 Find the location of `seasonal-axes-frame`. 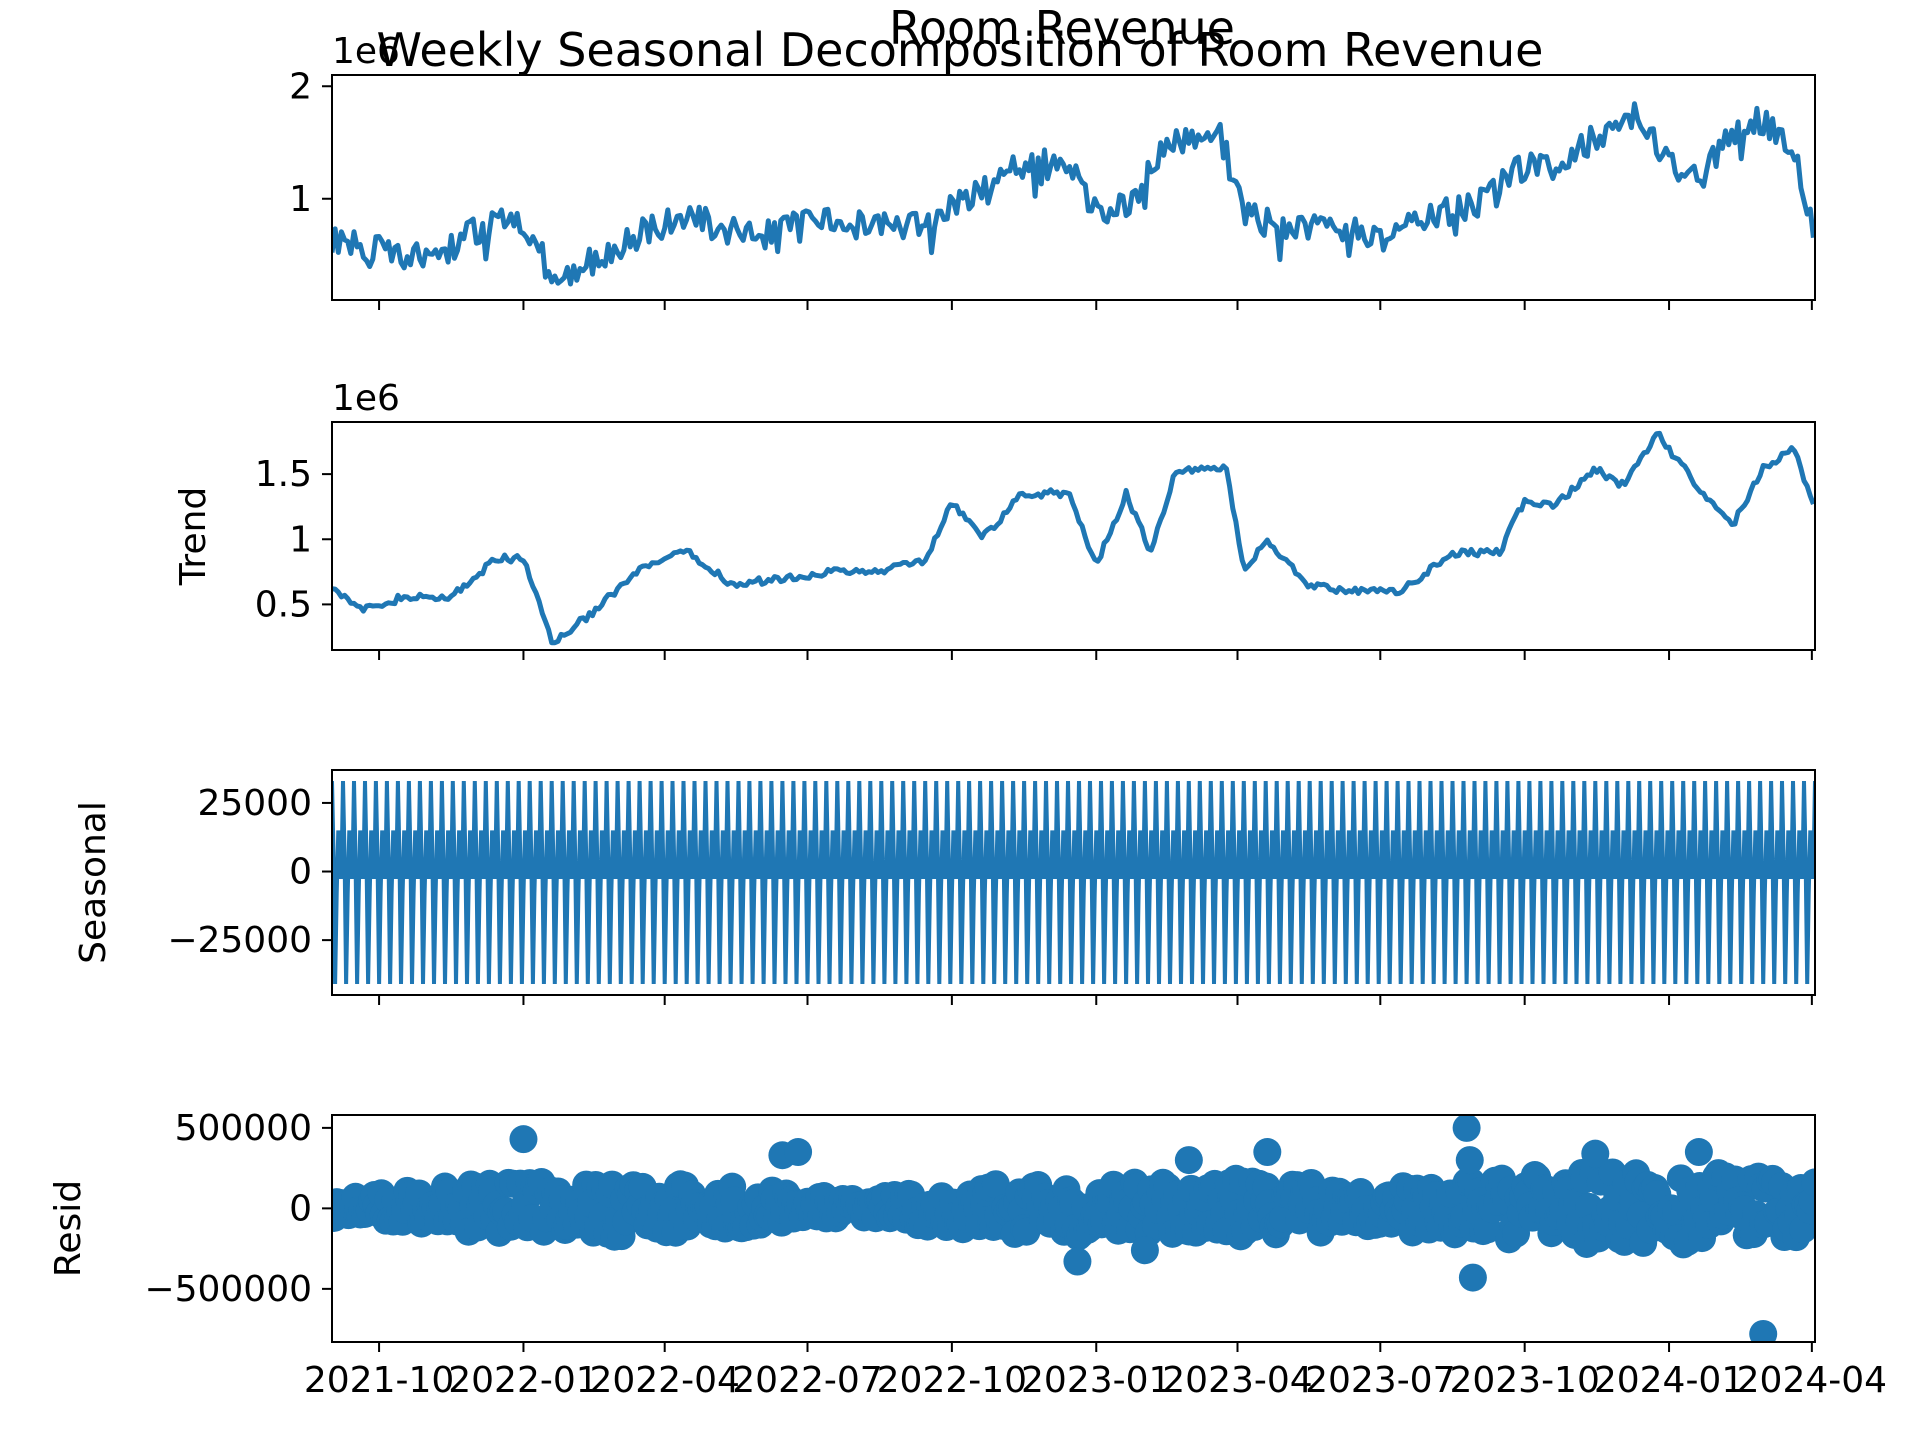

seasonal-axes-frame is located at coordinates (1073, 882).